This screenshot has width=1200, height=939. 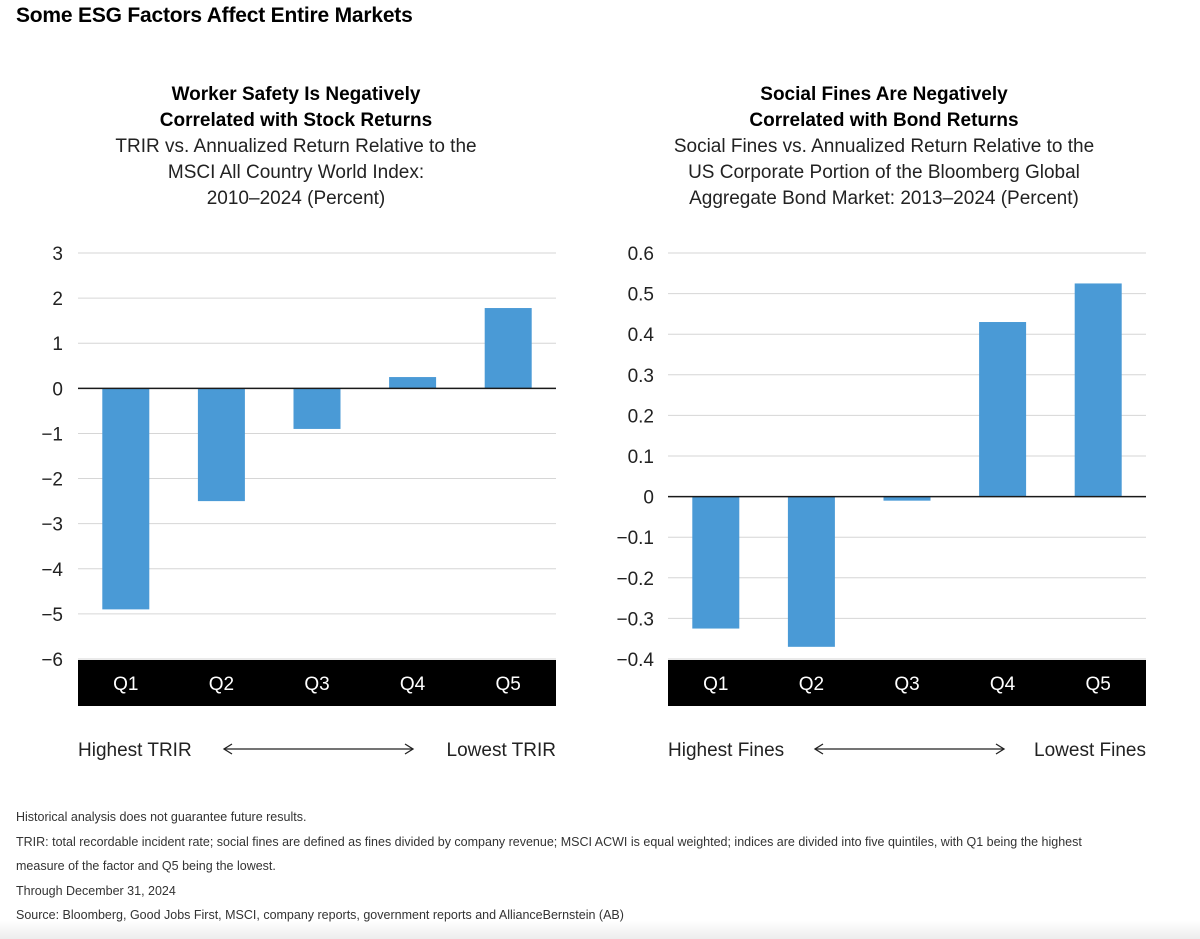 What do you see at coordinates (52, 480) in the screenshot?
I see `y-tick-label: −2` at bounding box center [52, 480].